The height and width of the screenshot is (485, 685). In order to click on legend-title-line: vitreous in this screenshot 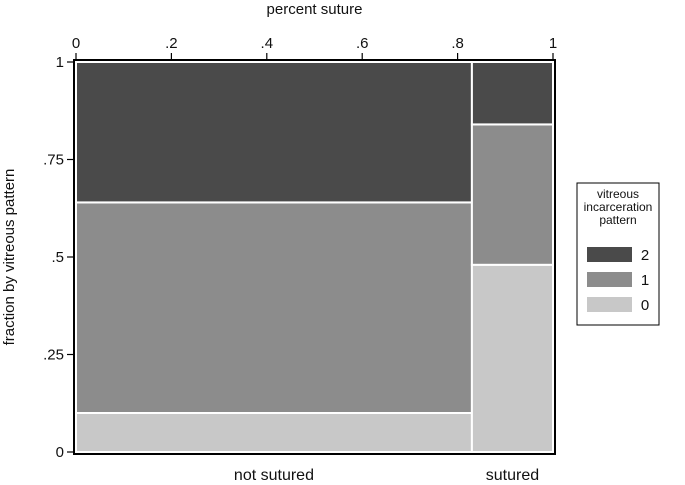, I will do `click(618, 194)`.